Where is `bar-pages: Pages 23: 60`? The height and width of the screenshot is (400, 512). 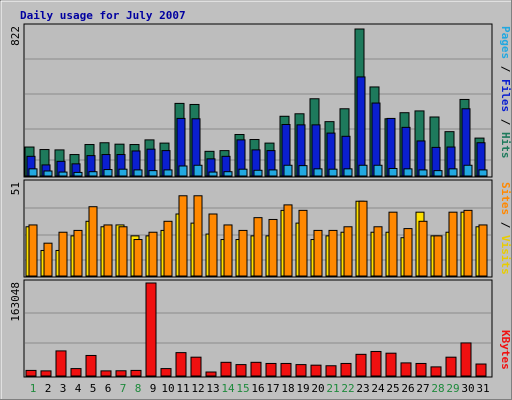 bar-pages: Pages 23: 60 is located at coordinates (363, 170).